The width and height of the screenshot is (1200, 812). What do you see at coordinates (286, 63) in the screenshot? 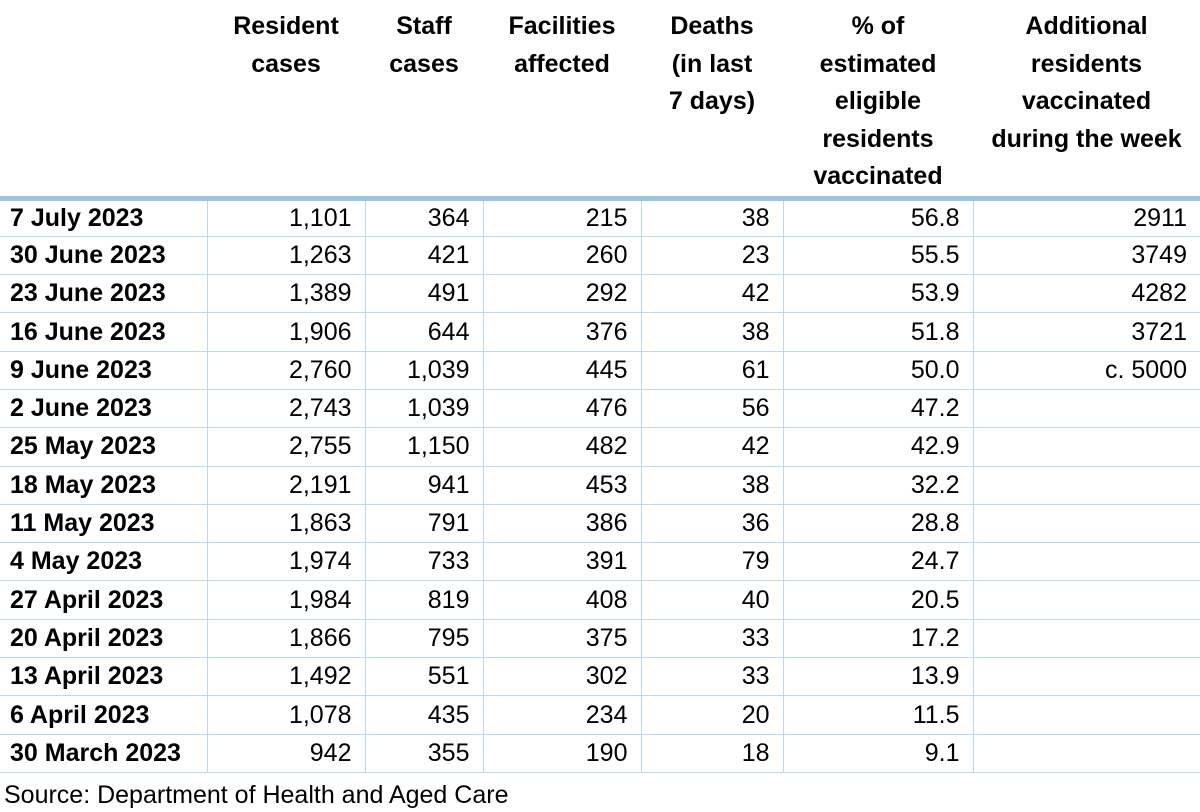
I see `header-line: cases` at bounding box center [286, 63].